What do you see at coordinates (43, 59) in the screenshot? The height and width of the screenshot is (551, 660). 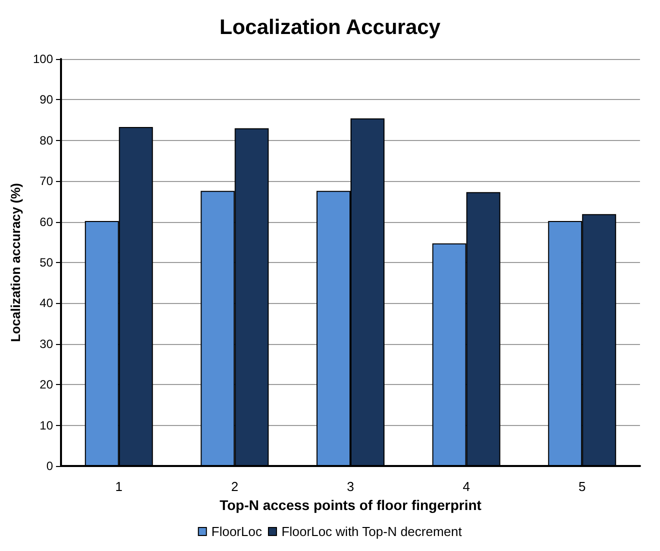 I see `y-tick-label: 100` at bounding box center [43, 59].